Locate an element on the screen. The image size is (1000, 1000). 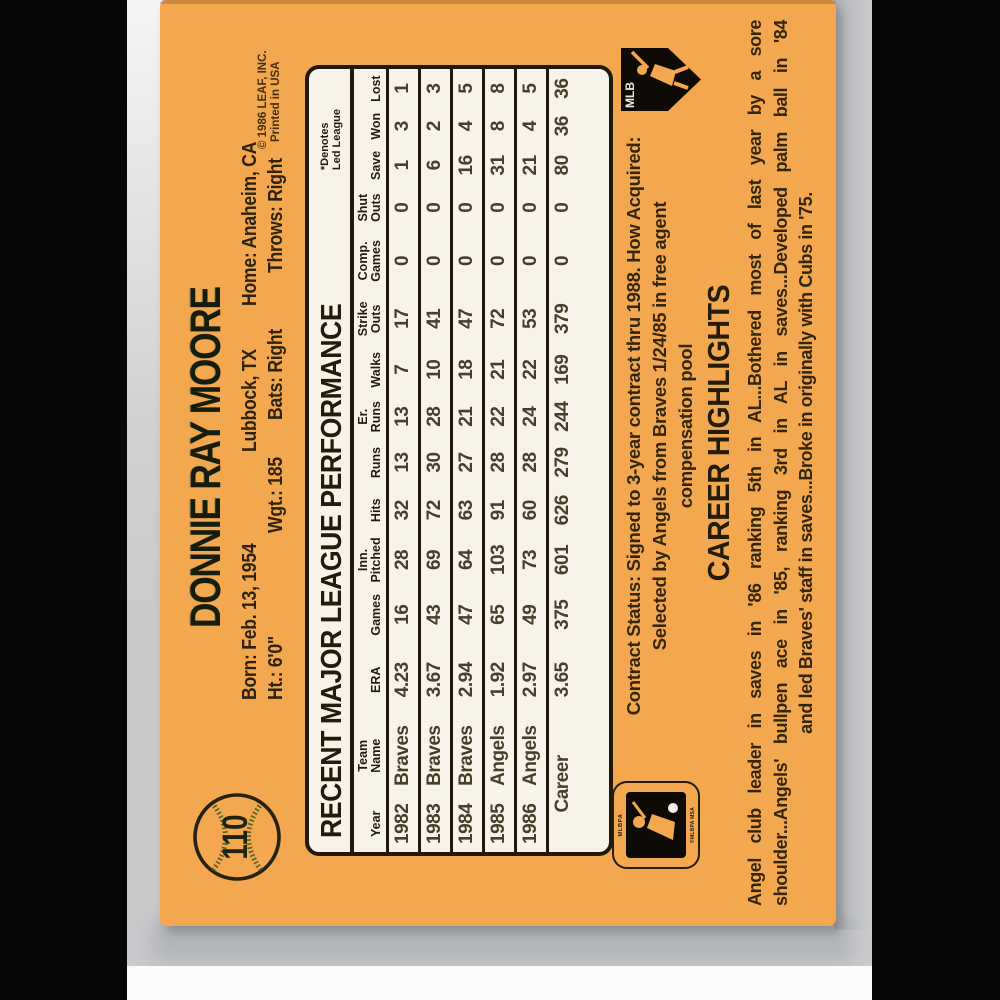
stat-col-header: Team Name is located at coordinates (371, 755).